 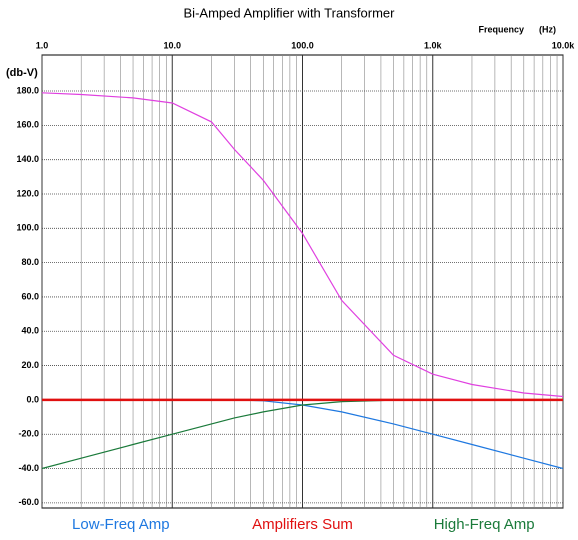 What do you see at coordinates (290, 12) in the screenshot?
I see `chart-title: Bi-Amped Amplifier with Transformer` at bounding box center [290, 12].